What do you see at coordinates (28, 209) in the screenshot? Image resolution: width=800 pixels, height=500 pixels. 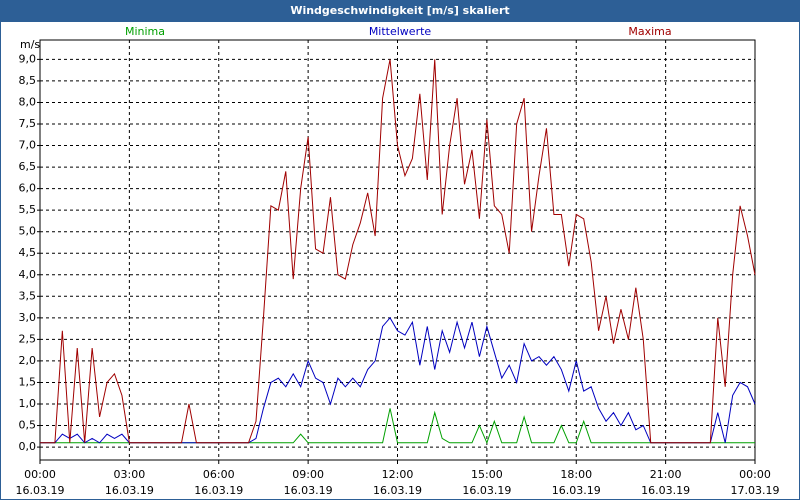 I see `y-tick-label: 5,5` at bounding box center [28, 209].